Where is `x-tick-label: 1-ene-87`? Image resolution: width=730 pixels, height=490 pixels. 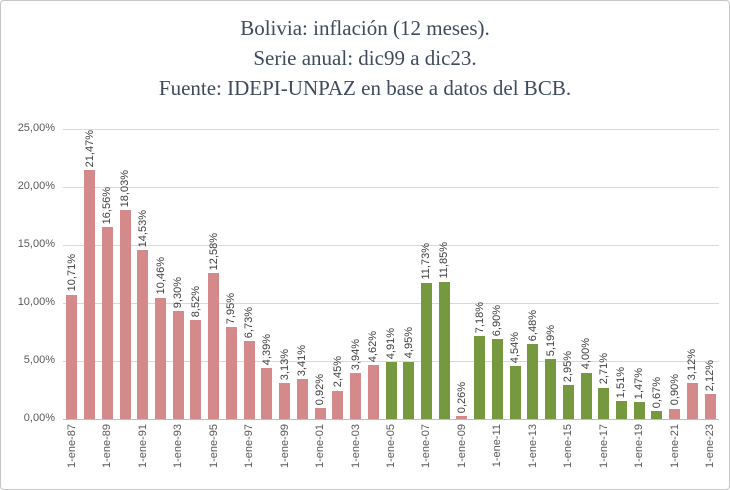 x-tick-label: 1-ene-87 is located at coordinates (71, 446).